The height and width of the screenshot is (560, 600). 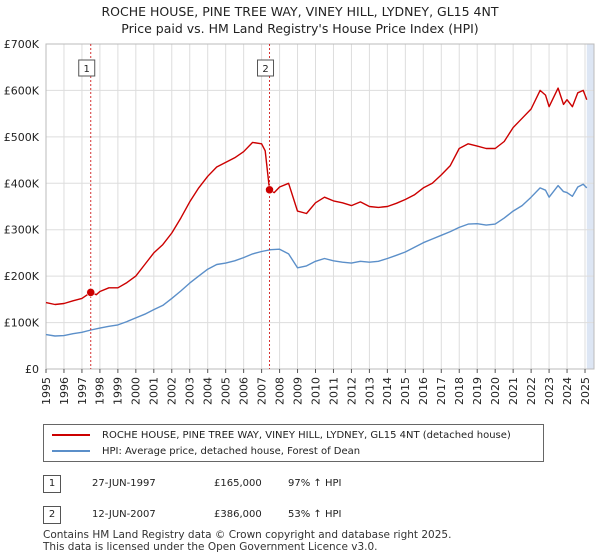 I want to click on x-tick-label: 2003, so click(x=190, y=391).